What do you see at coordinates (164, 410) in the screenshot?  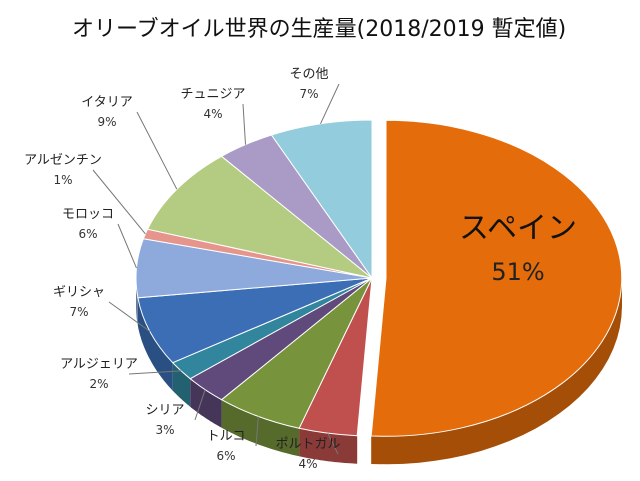 I see `label-name-4: シリア` at bounding box center [164, 410].